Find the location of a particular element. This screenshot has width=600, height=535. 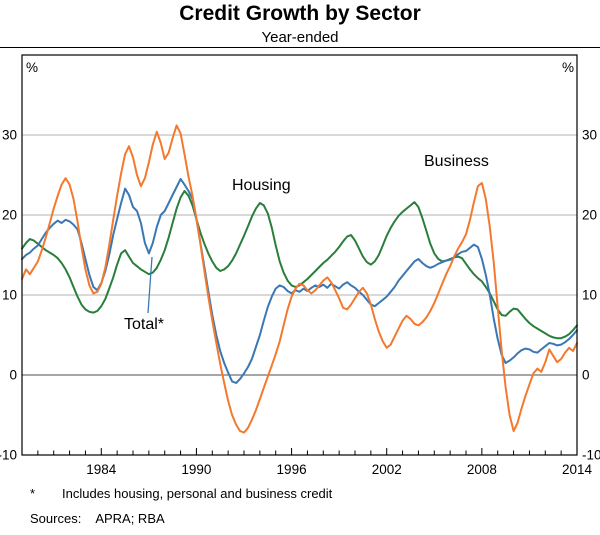

chart-title: Credit Growth by Sector is located at coordinates (300, 13).